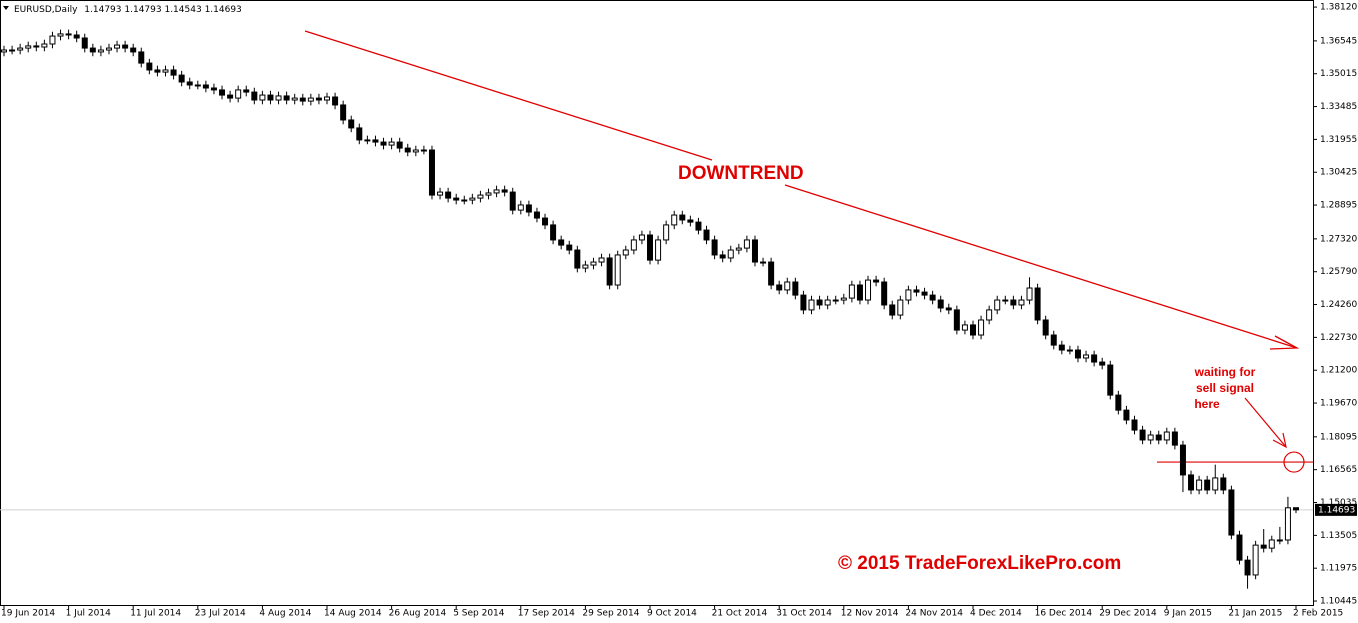 Image resolution: width=1358 pixels, height=623 pixels. Describe the element at coordinates (1338, 503) in the screenshot. I see `y-tick-label: 1.15035` at that location.